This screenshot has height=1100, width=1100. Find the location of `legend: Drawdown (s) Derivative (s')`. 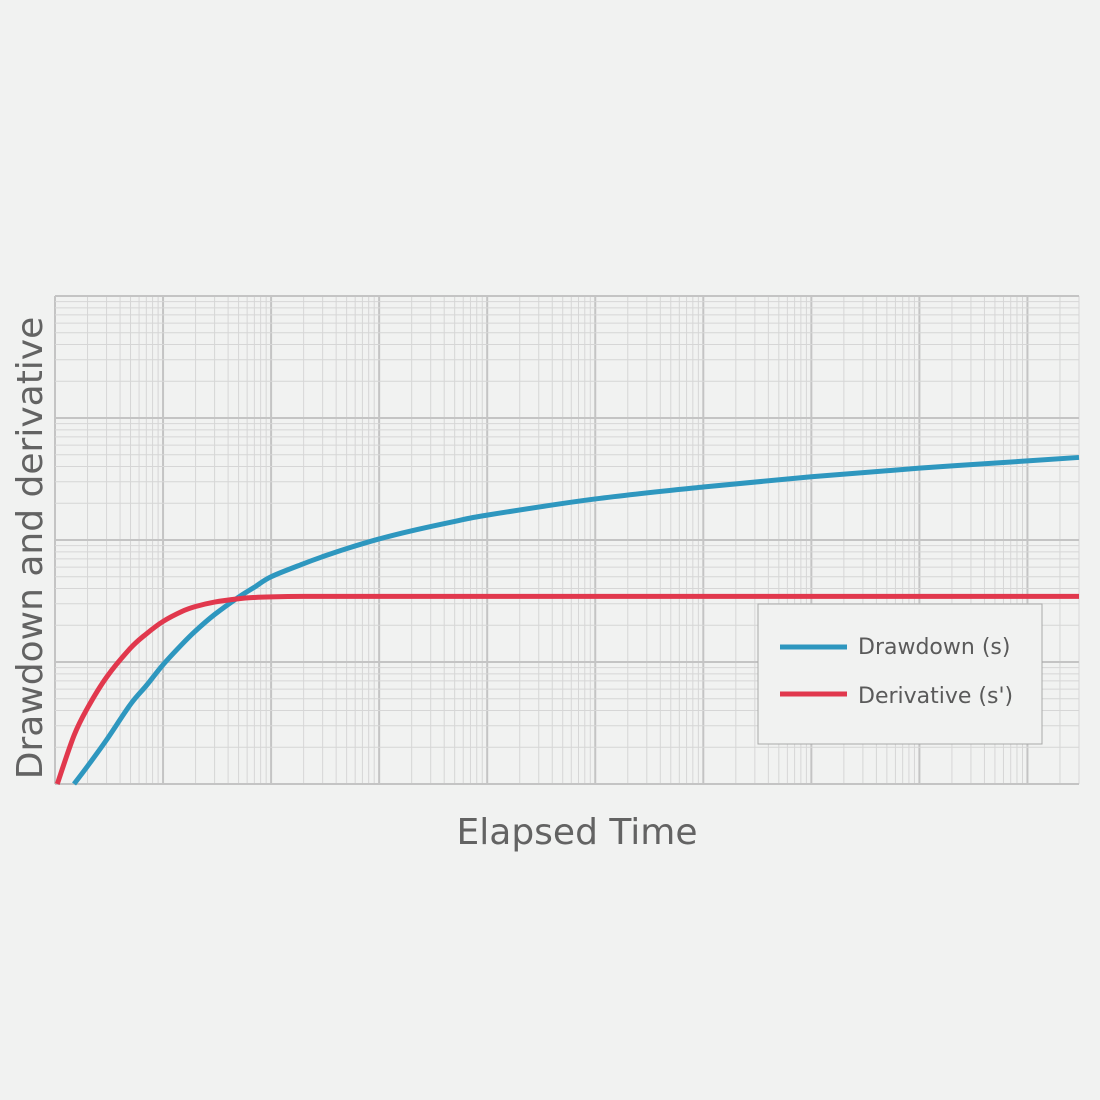

legend: Drawdown (s) Derivative (s') is located at coordinates (900, 674).